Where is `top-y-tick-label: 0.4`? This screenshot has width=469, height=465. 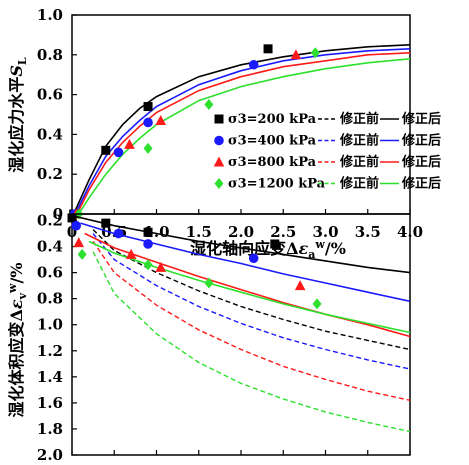 top-y-tick-label: 0.4 is located at coordinates (50, 134).